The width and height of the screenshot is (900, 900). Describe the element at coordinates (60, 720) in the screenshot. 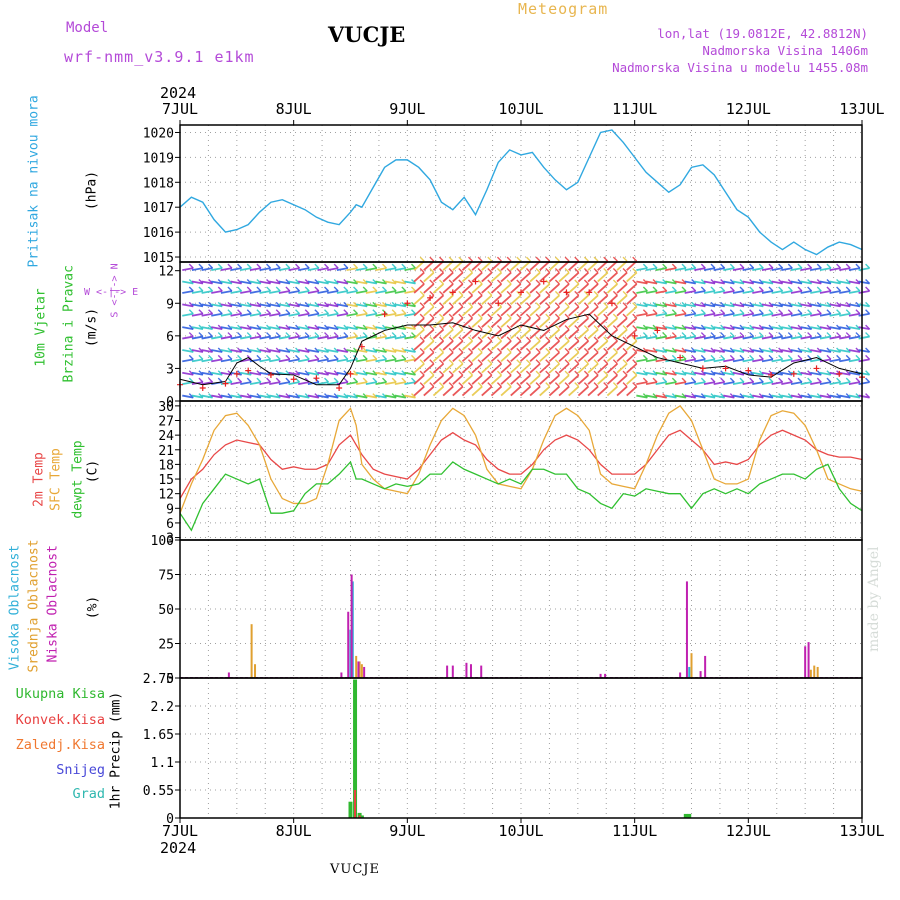

I see `legend-conv-precip: Konvek.Kisa` at that location.